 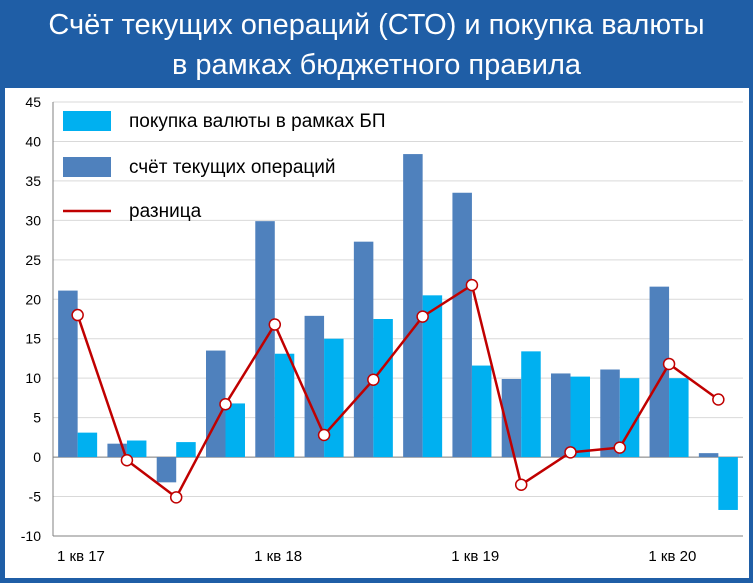 I want to click on y-tick-label: 35, so click(x=33, y=181).